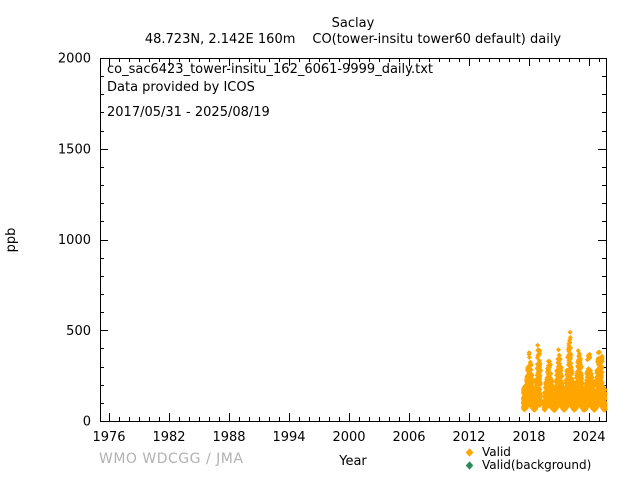 Image resolution: width=640 pixels, height=480 pixels. I want to click on x-tick-label: 2006, so click(408, 437).